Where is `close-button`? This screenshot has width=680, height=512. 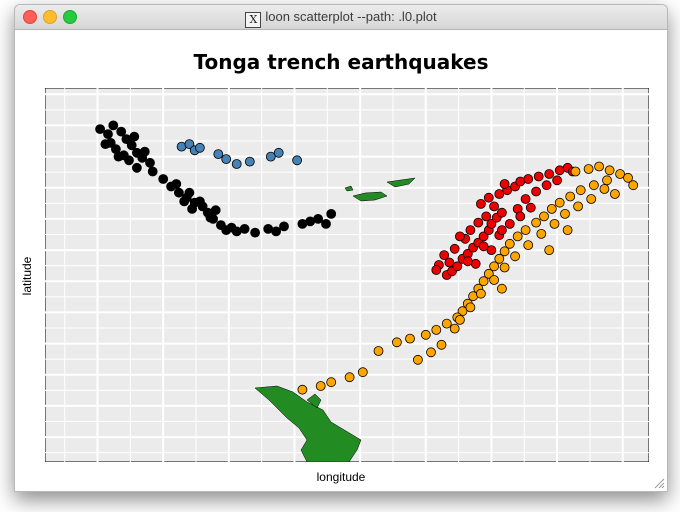
close-button is located at coordinates (30, 17).